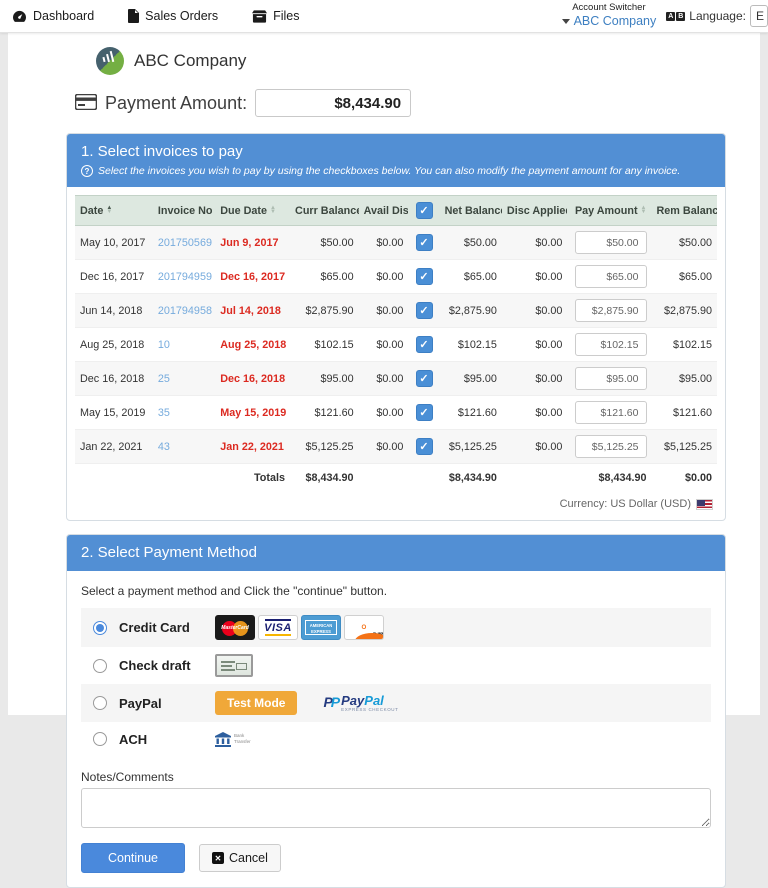 The width and height of the screenshot is (768, 888). What do you see at coordinates (324, 210) in the screenshot?
I see `col-header-curr-balance: Curr Balance▲▼` at bounding box center [324, 210].